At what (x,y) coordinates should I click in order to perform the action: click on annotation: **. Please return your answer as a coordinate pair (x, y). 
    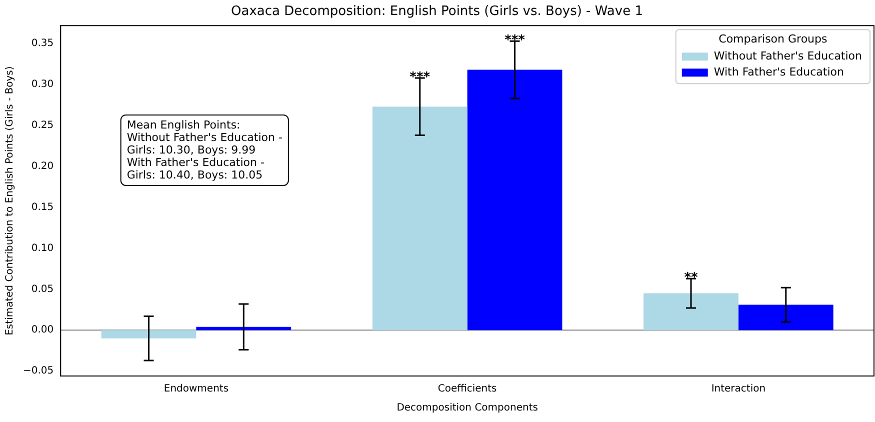
    Looking at the image, I should click on (691, 278).